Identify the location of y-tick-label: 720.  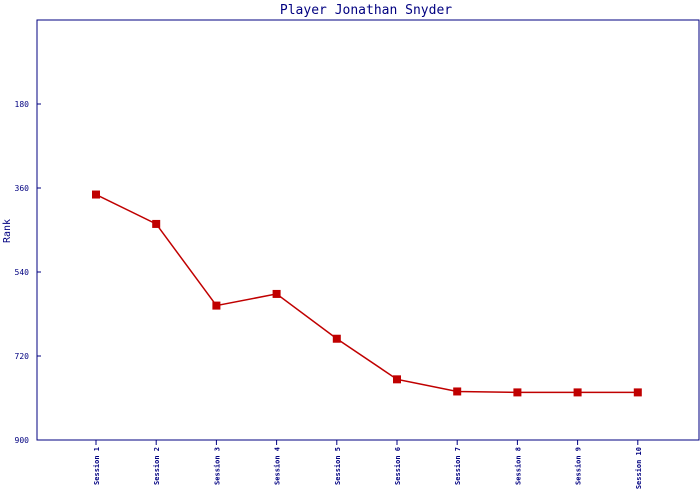
(22, 356).